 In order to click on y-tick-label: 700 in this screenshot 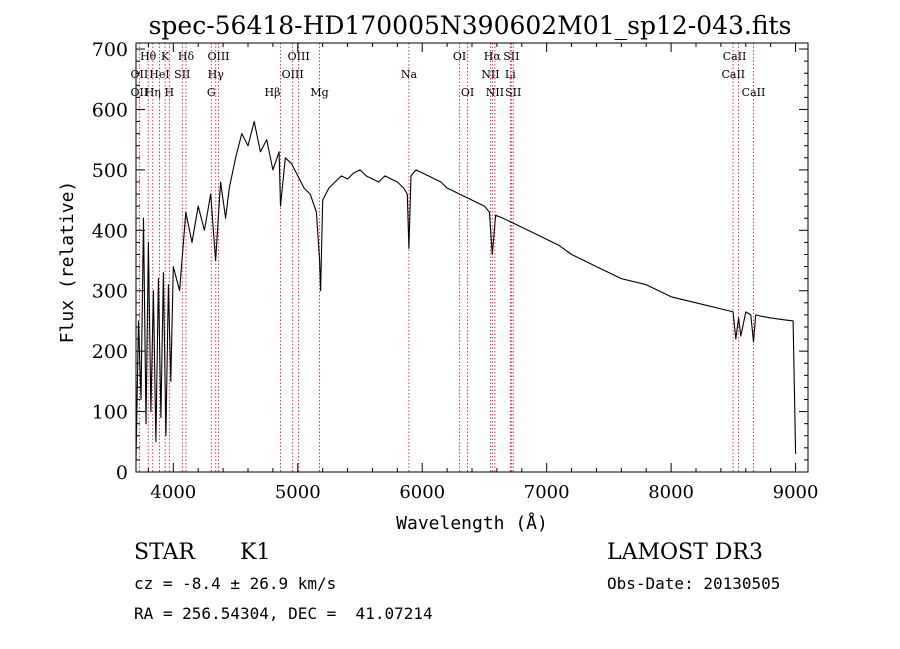, I will do `click(110, 50)`.